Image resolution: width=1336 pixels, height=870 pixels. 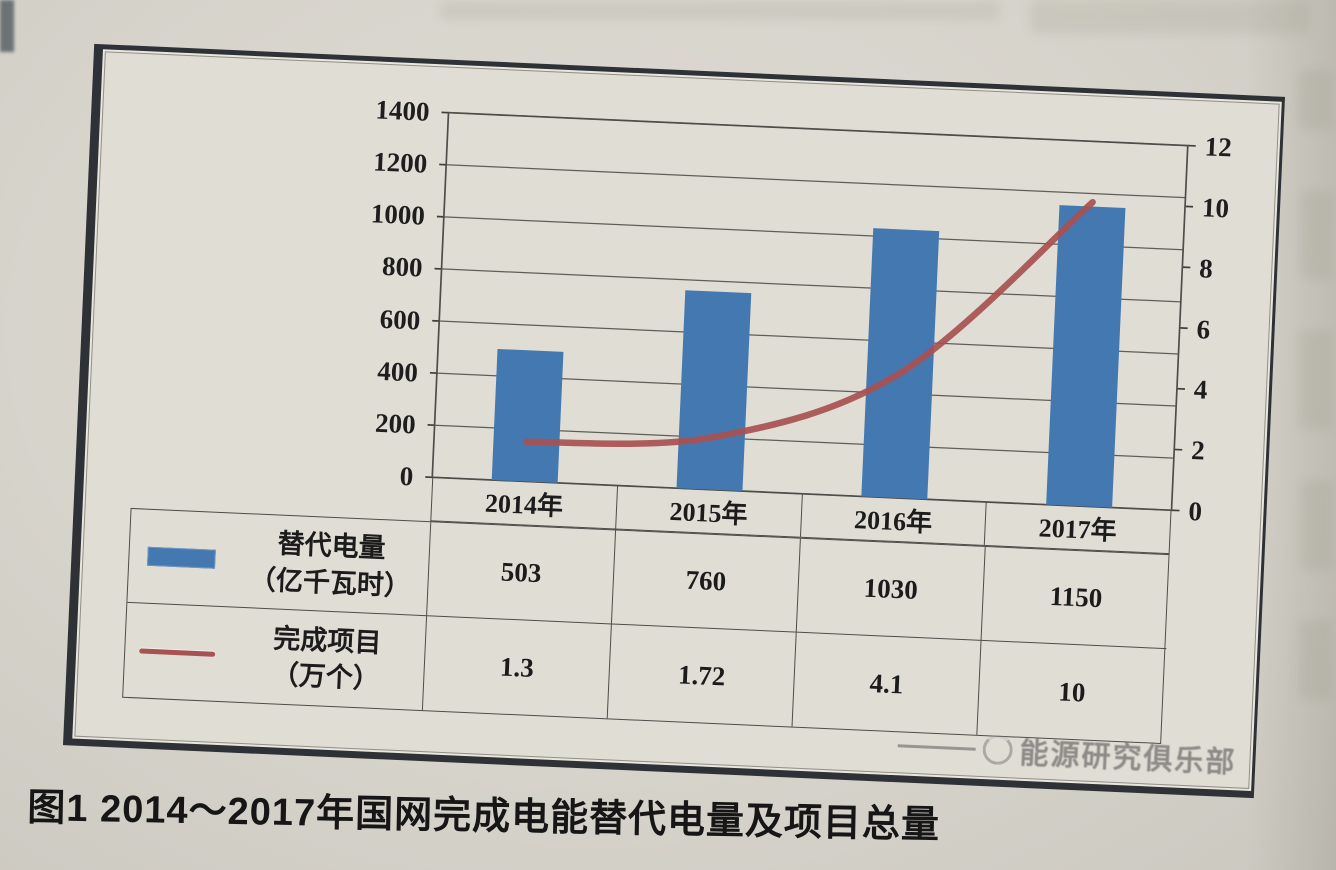 What do you see at coordinates (1206, 268) in the screenshot?
I see `right-axis-tick-label: 8` at bounding box center [1206, 268].